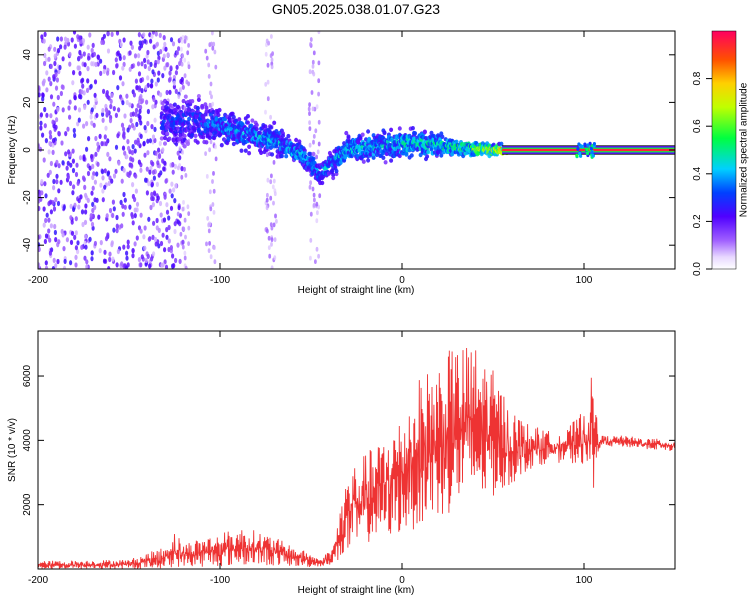  I want to click on y-tick-label: 0, so click(27, 150).